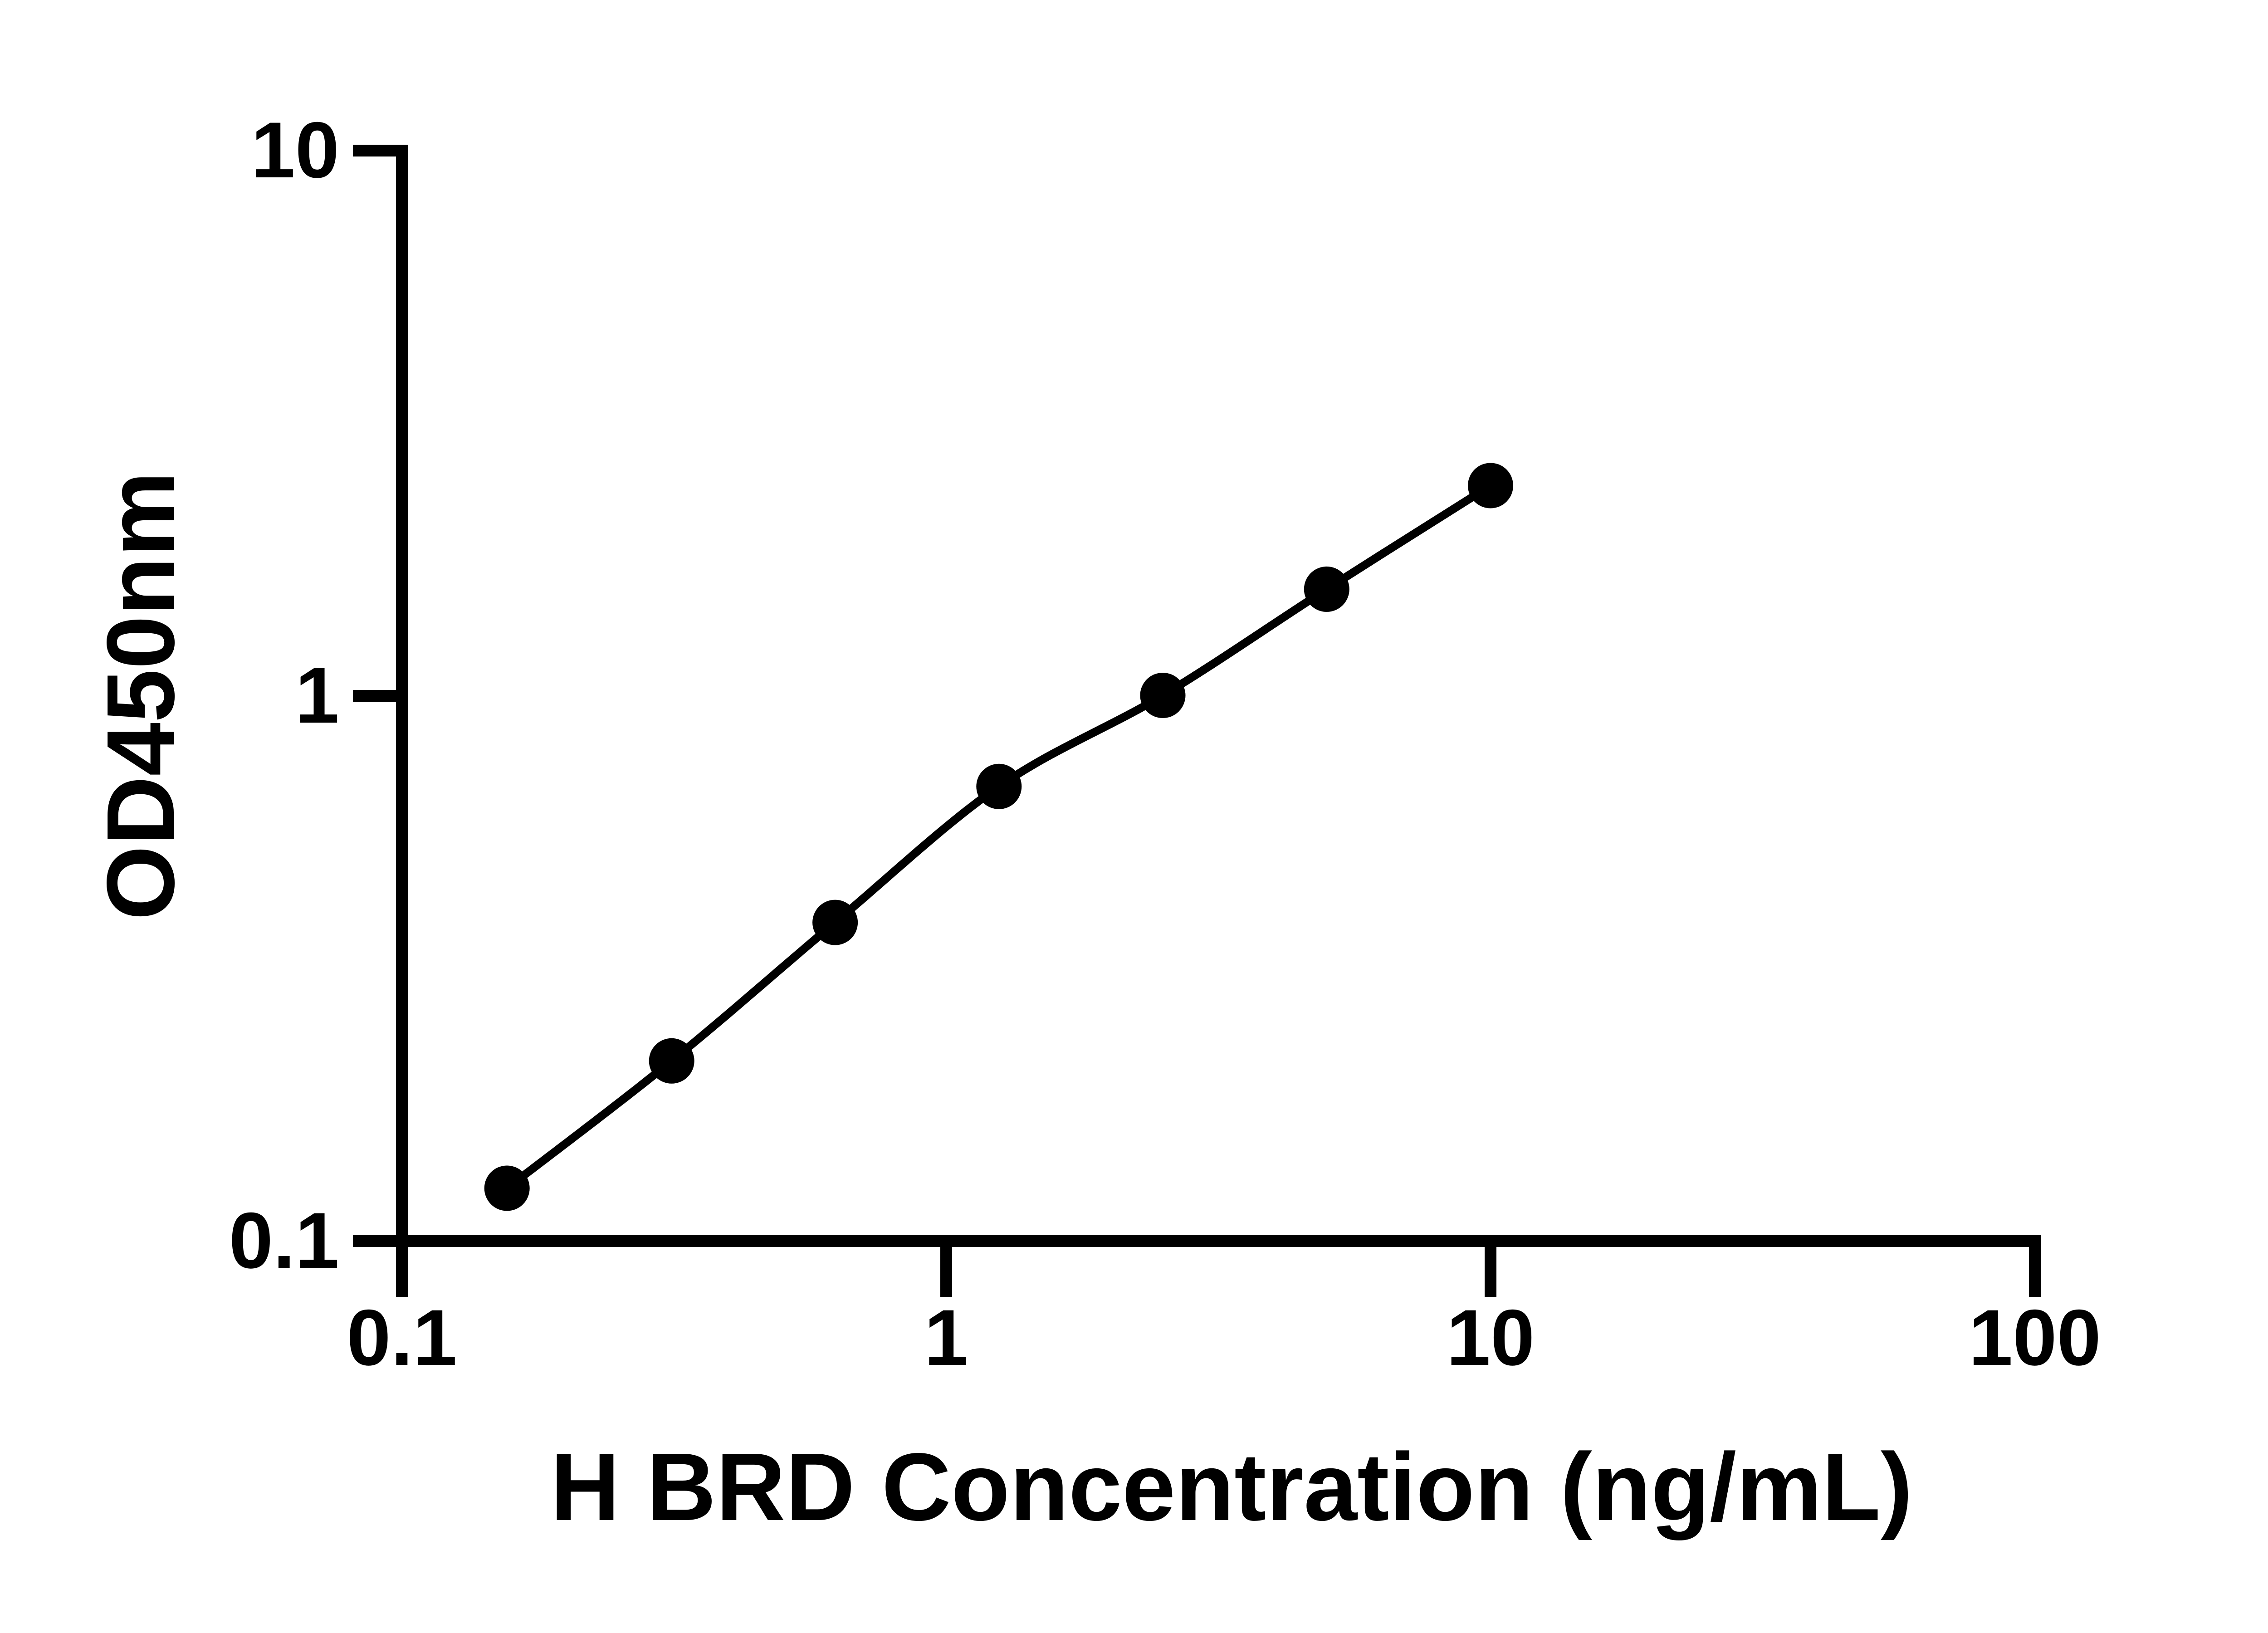 The image size is (2268, 1633). What do you see at coordinates (1490, 1338) in the screenshot?
I see `x-tick-label: 10` at bounding box center [1490, 1338].